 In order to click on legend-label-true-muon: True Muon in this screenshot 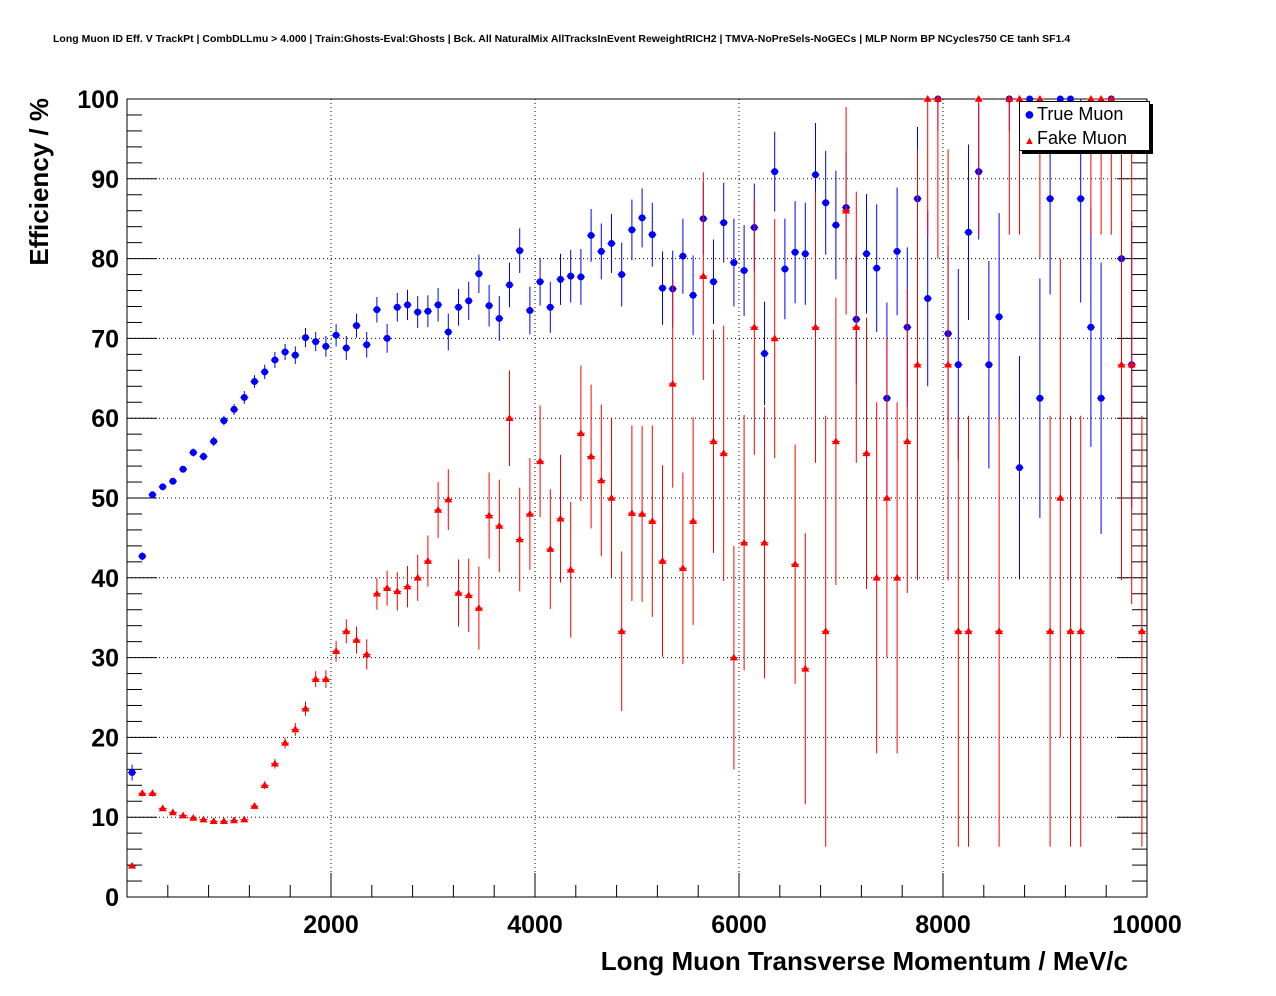, I will do `click(1080, 114)`.